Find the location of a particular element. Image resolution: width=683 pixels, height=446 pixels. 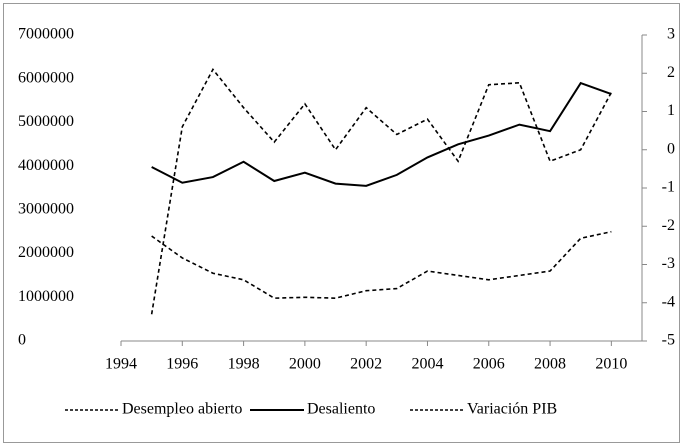

y2-tick-label: -1 is located at coordinates (668, 187).